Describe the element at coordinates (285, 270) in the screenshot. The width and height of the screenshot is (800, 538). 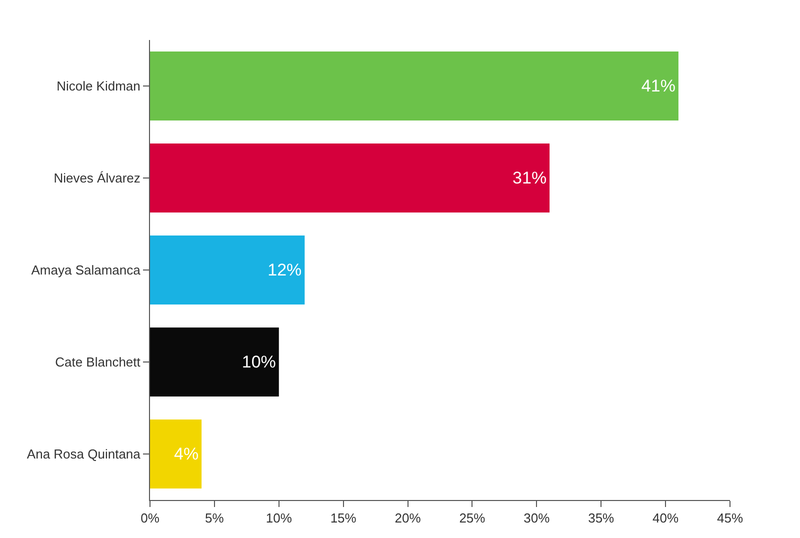
I see `data-label: 12%` at that location.